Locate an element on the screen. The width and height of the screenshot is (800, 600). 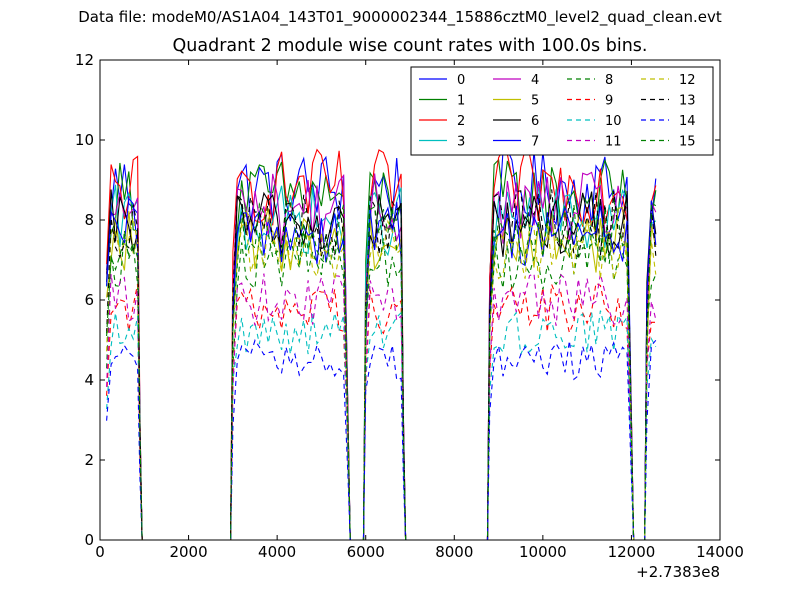
legend-label-15: 15 is located at coordinates (687, 142).